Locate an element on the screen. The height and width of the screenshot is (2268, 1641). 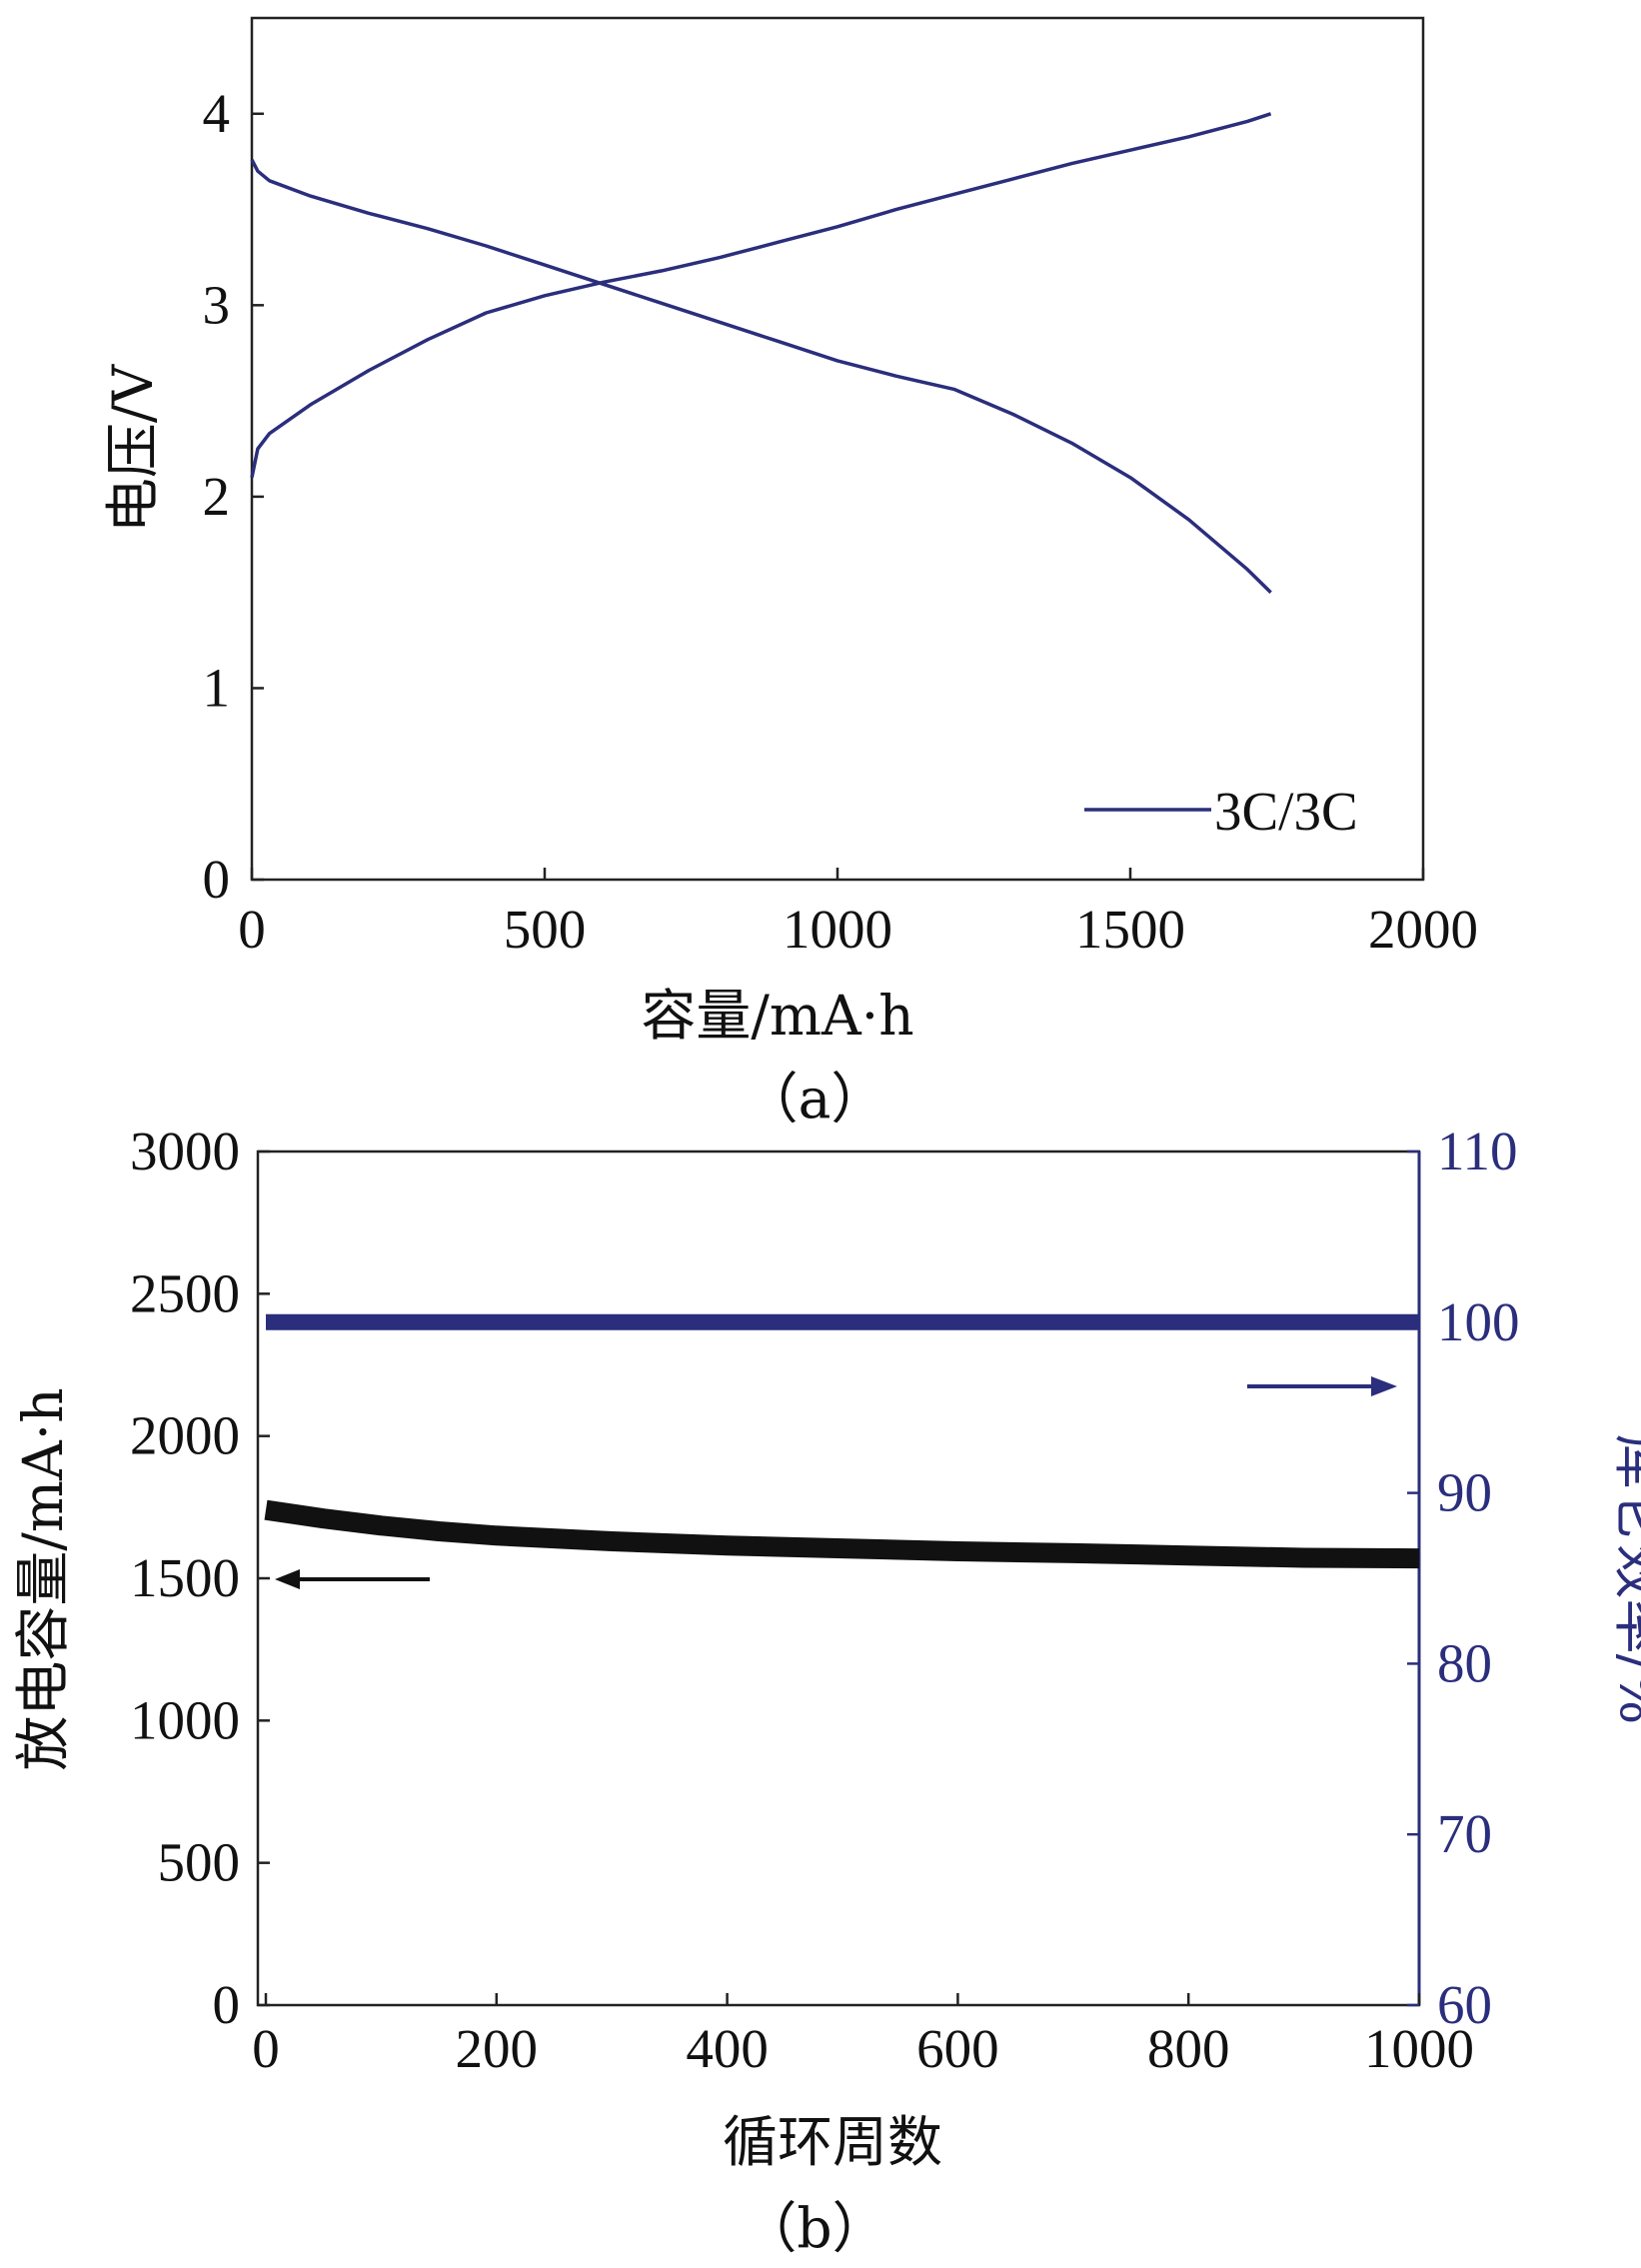
chart-b-series-capacity is located at coordinates (842, 1534).